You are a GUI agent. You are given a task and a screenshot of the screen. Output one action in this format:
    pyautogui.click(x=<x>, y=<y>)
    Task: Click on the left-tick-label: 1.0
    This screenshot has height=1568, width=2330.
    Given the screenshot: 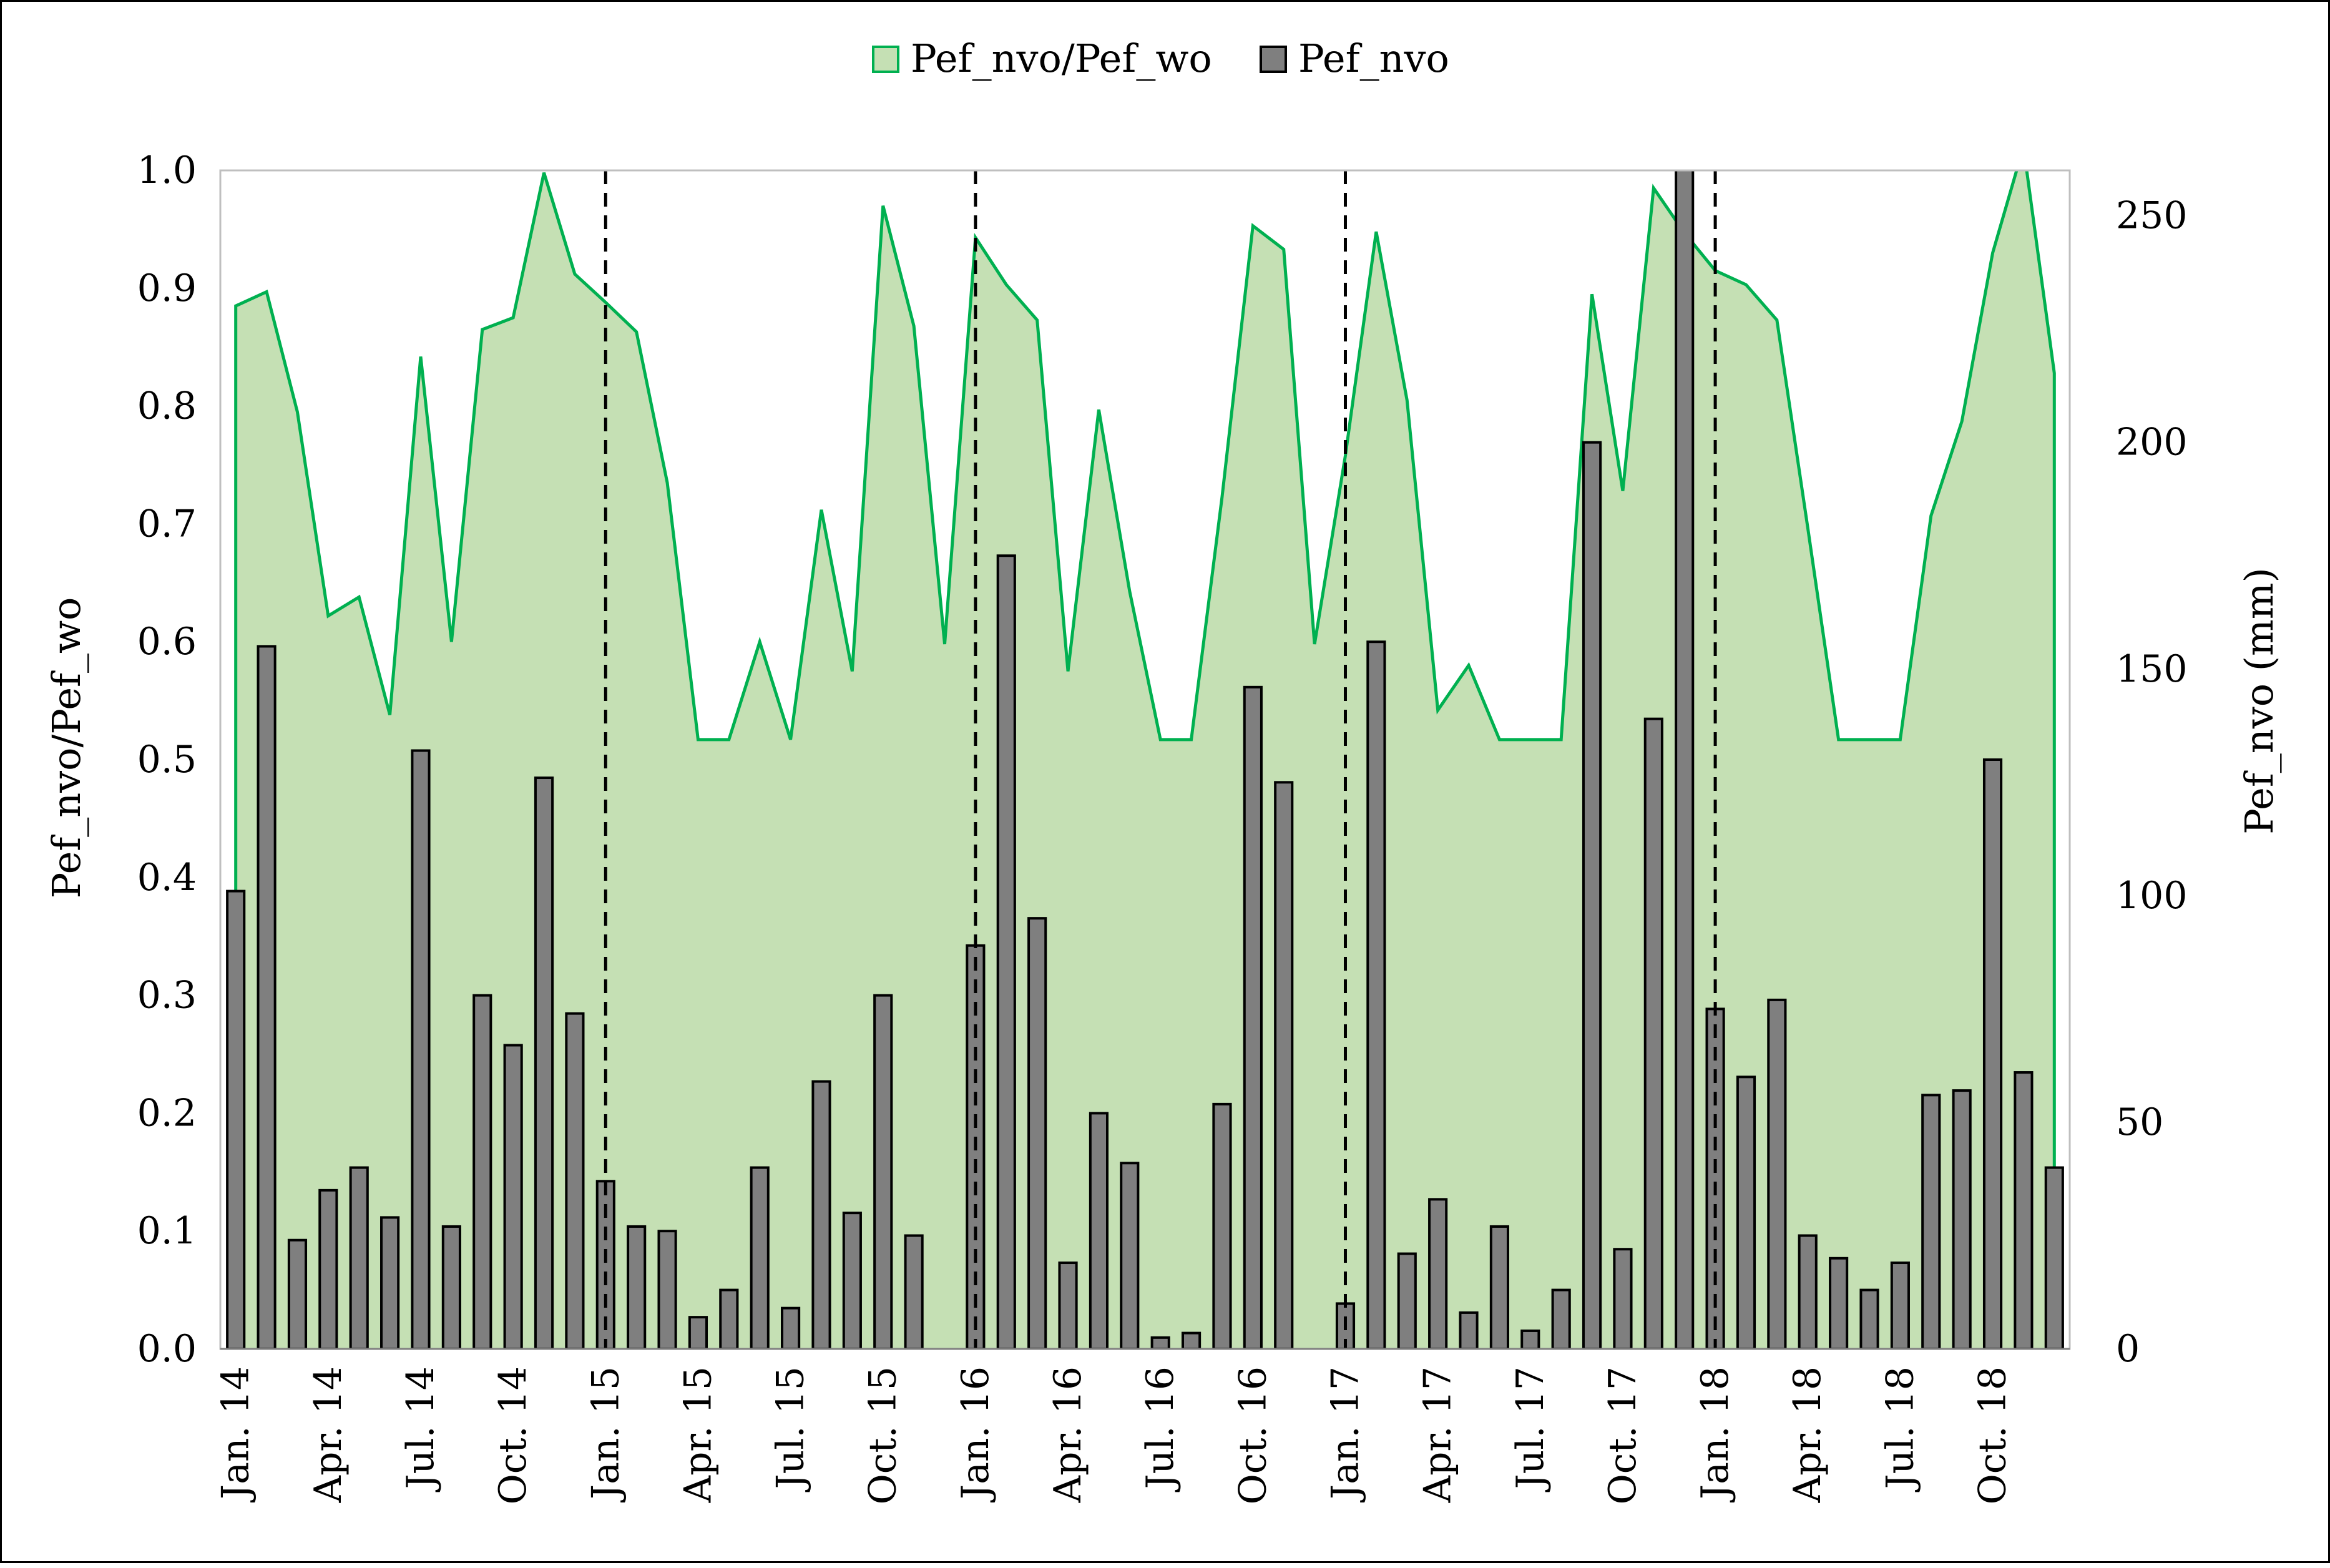 What is the action you would take?
    pyautogui.click(x=167, y=170)
    